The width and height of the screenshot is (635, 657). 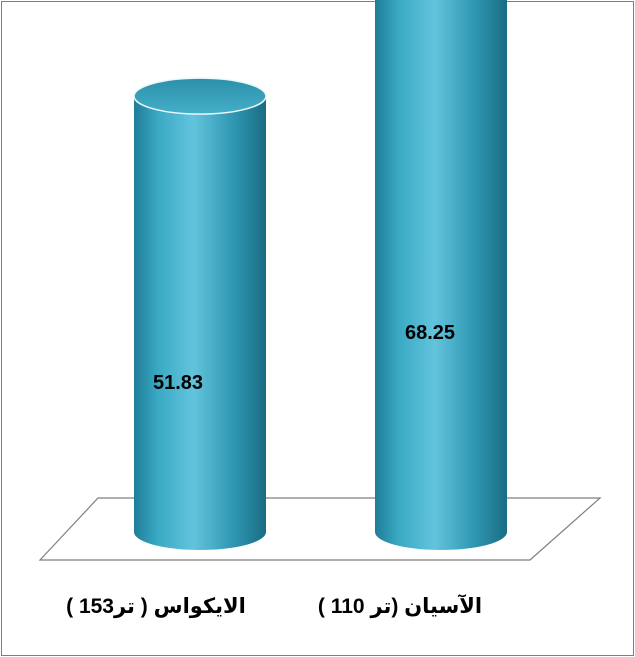 What do you see at coordinates (400, 606) in the screenshot?
I see `category-label-2: الآسيان (تر 110 )` at bounding box center [400, 606].